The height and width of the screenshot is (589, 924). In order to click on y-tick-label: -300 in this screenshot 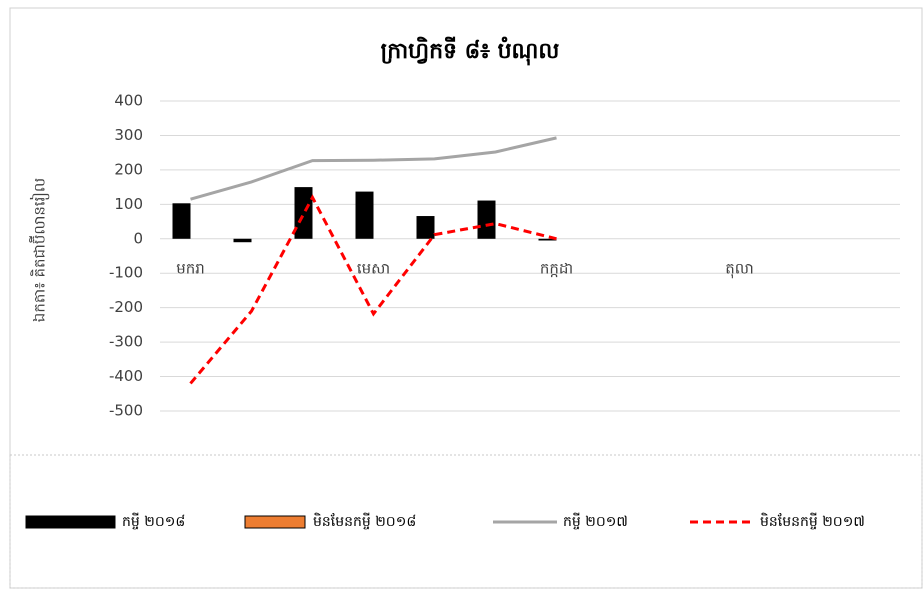, I will do `click(126, 342)`.